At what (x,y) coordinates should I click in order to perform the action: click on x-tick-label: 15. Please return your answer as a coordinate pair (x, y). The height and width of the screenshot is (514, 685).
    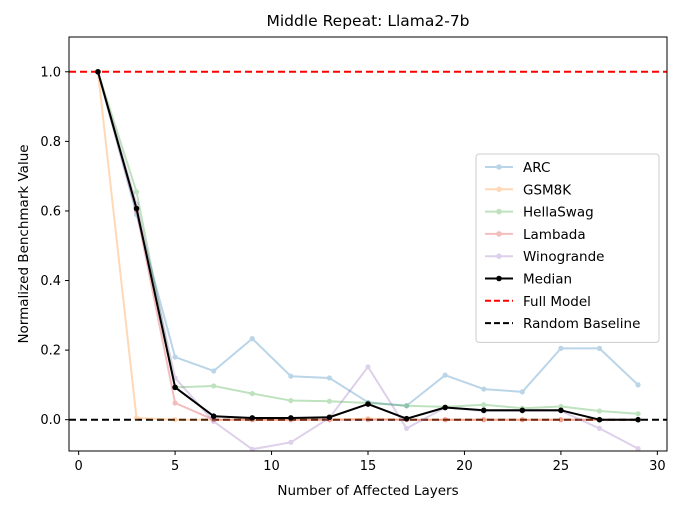
    Looking at the image, I should click on (368, 466).